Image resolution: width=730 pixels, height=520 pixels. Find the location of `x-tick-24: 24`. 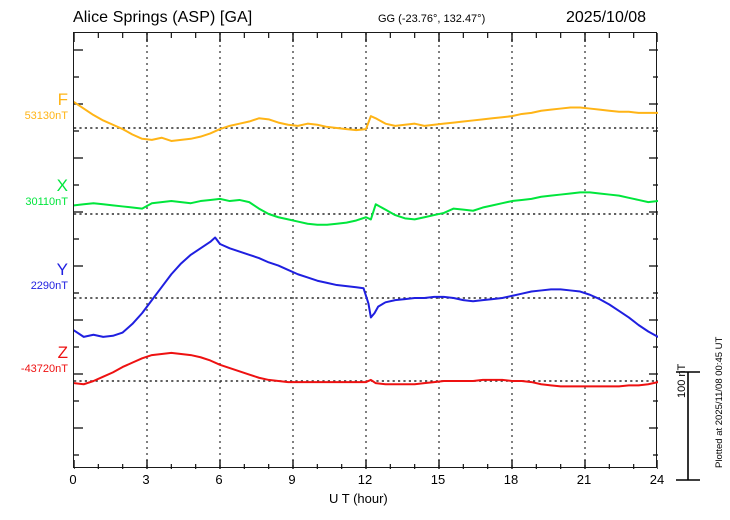

x-tick-24: 24 is located at coordinates (657, 479).